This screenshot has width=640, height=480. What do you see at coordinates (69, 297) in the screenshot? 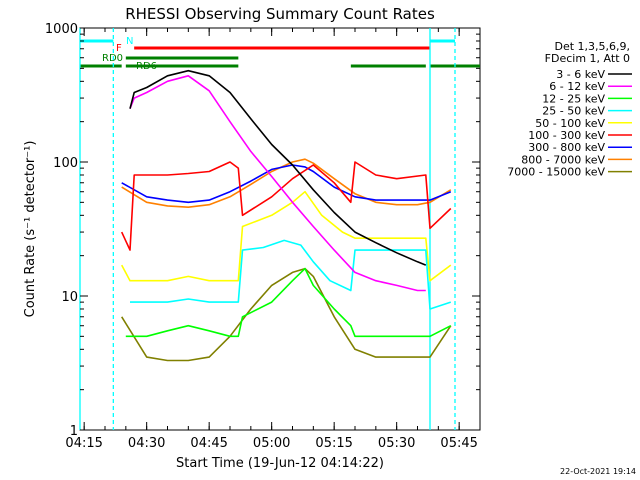
I see `y-tick-label-1: 10` at bounding box center [69, 297].